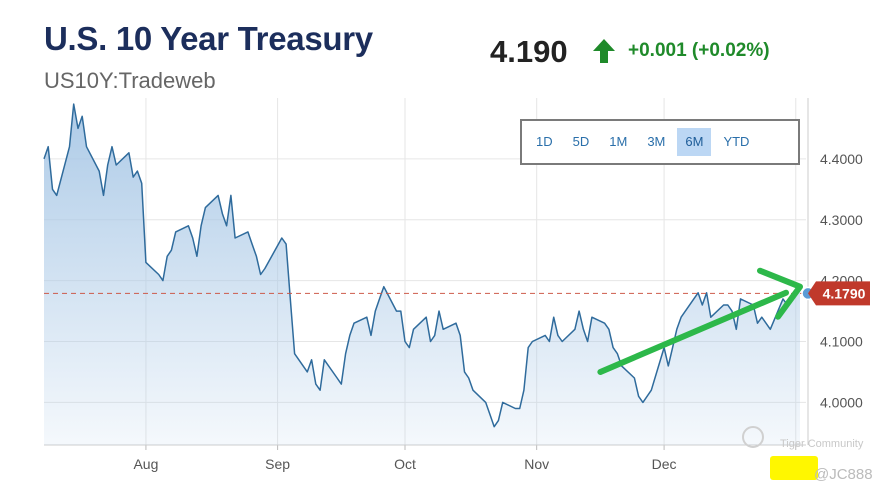  I want to click on trend-arrow-shaft, so click(693, 332).